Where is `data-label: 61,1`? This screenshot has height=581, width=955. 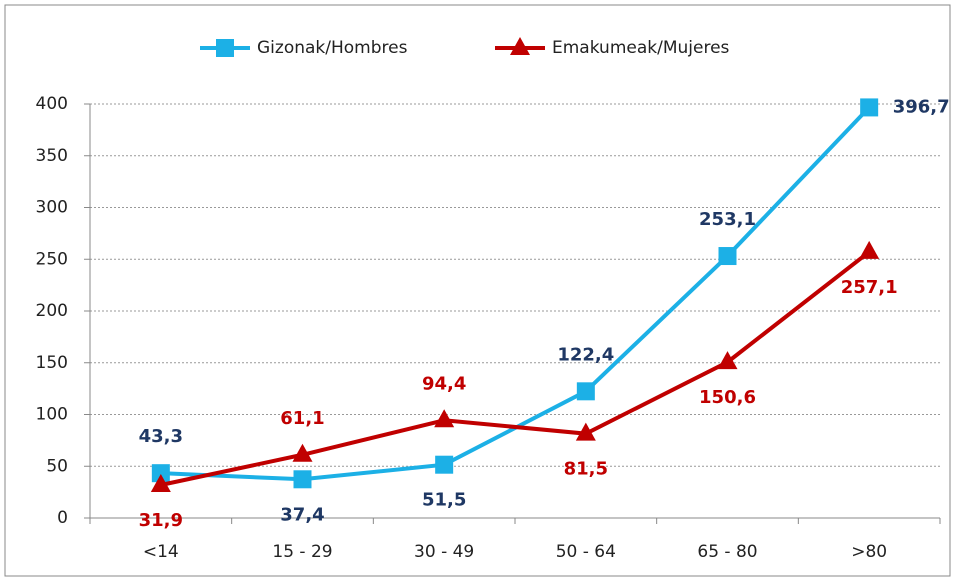 data-label: 61,1 is located at coordinates (302, 418).